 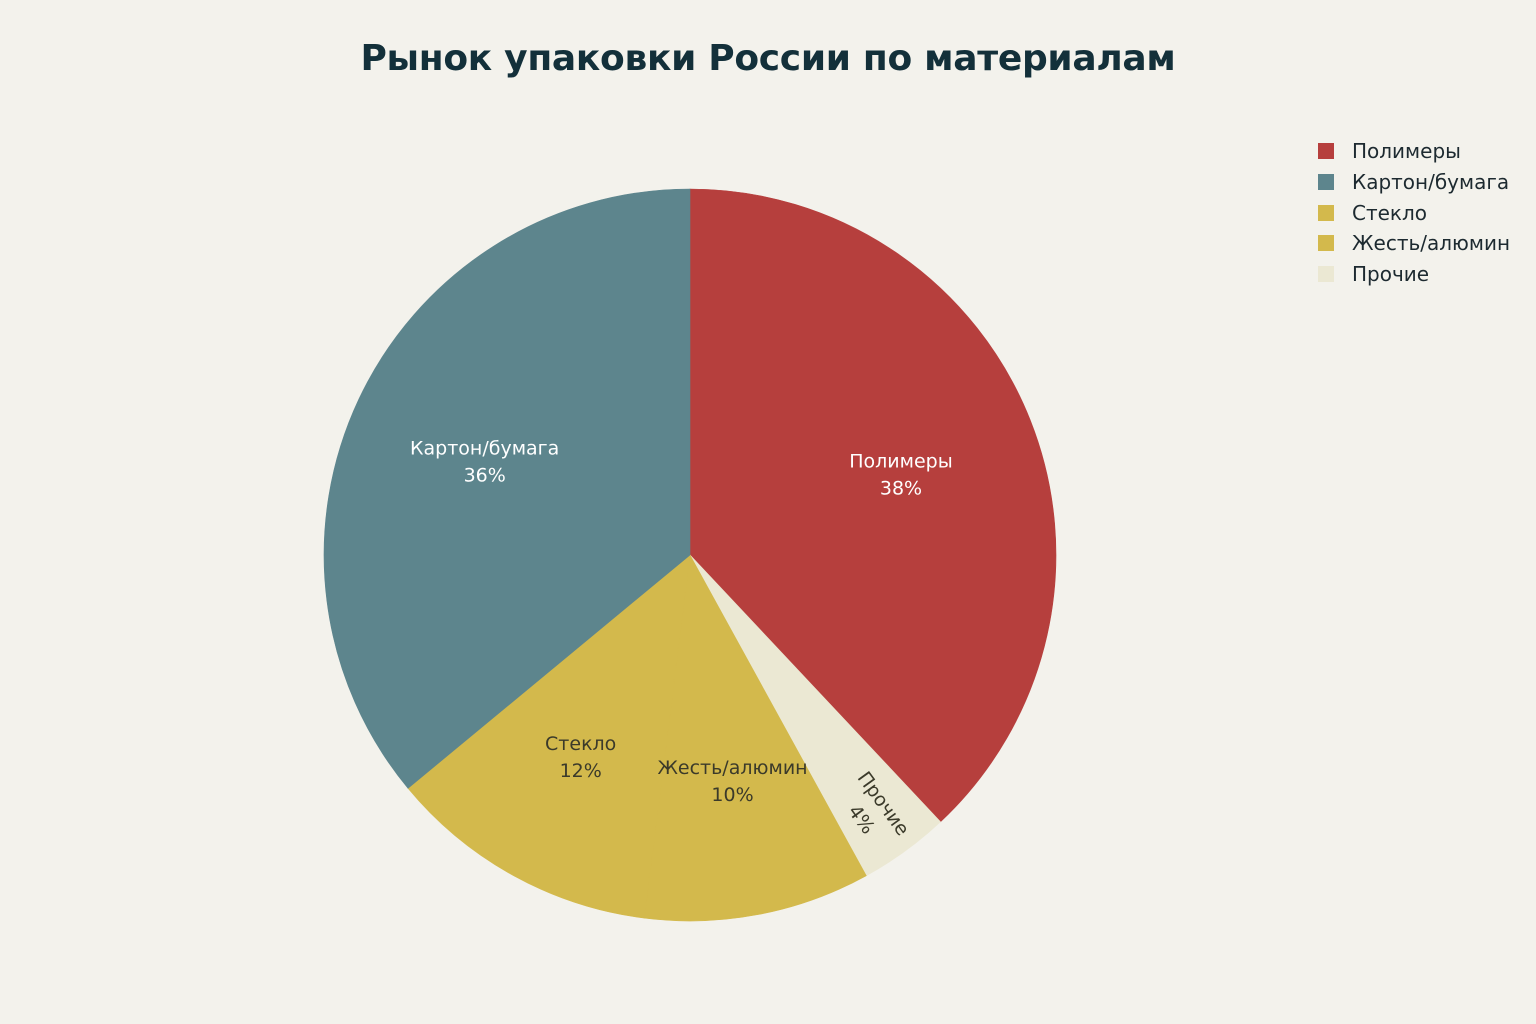 What do you see at coordinates (580, 757) in the screenshot?
I see `slice-label-4: Стекло 12%` at bounding box center [580, 757].